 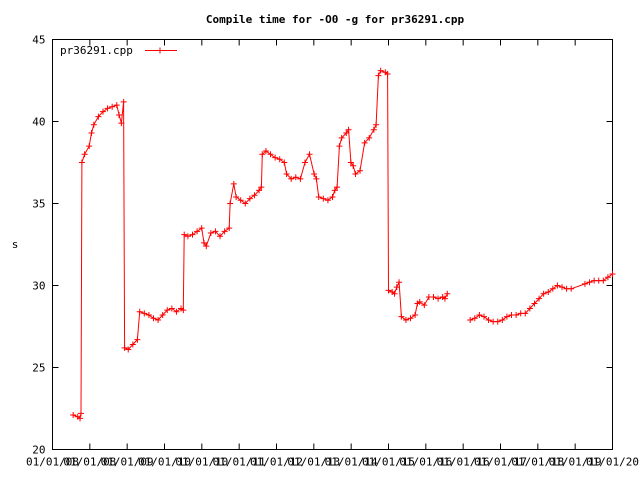 What do you see at coordinates (388, 462) in the screenshot?
I see `x-tick-label: 01/01/15` at bounding box center [388, 462].